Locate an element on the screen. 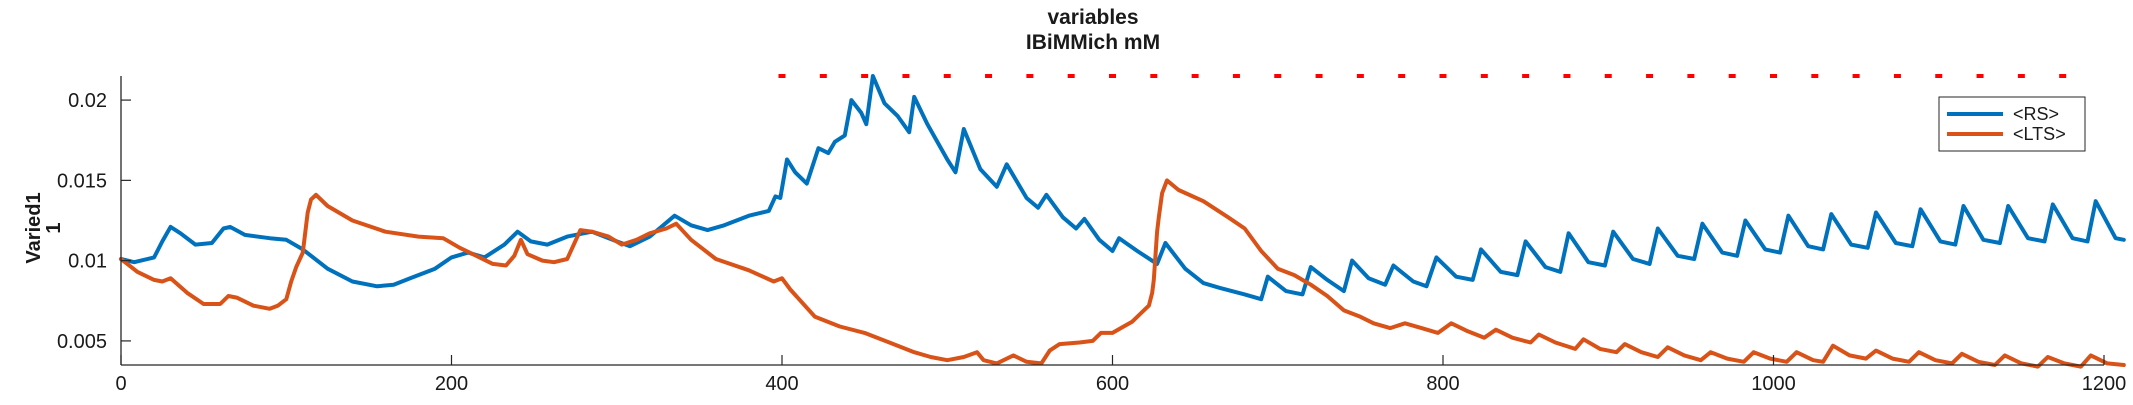 The image size is (2133, 405). legend-box is located at coordinates (2012, 124).